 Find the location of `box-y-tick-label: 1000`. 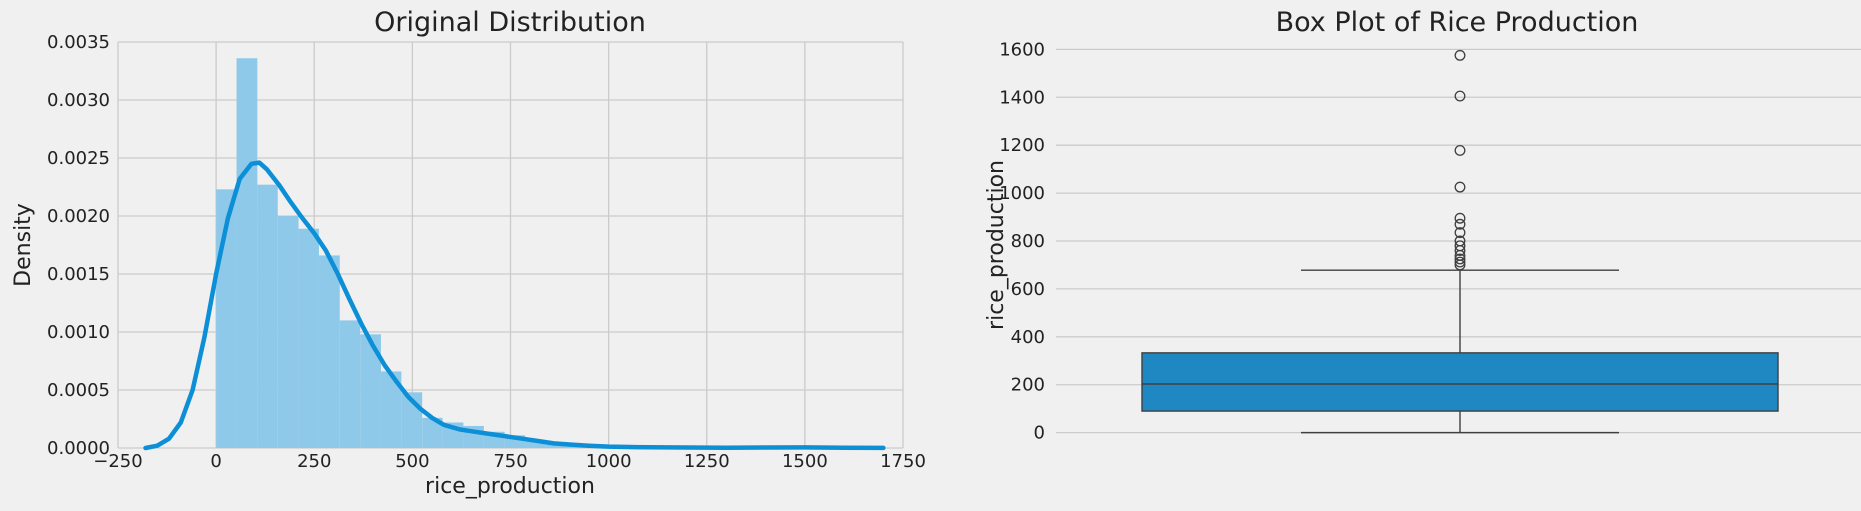

box-y-tick-label: 1000 is located at coordinates (1022, 193).